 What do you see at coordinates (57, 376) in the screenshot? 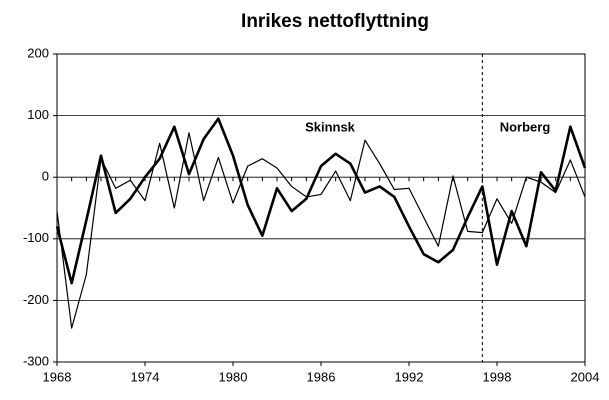
I see `x-tick-label: 1968` at bounding box center [57, 376].